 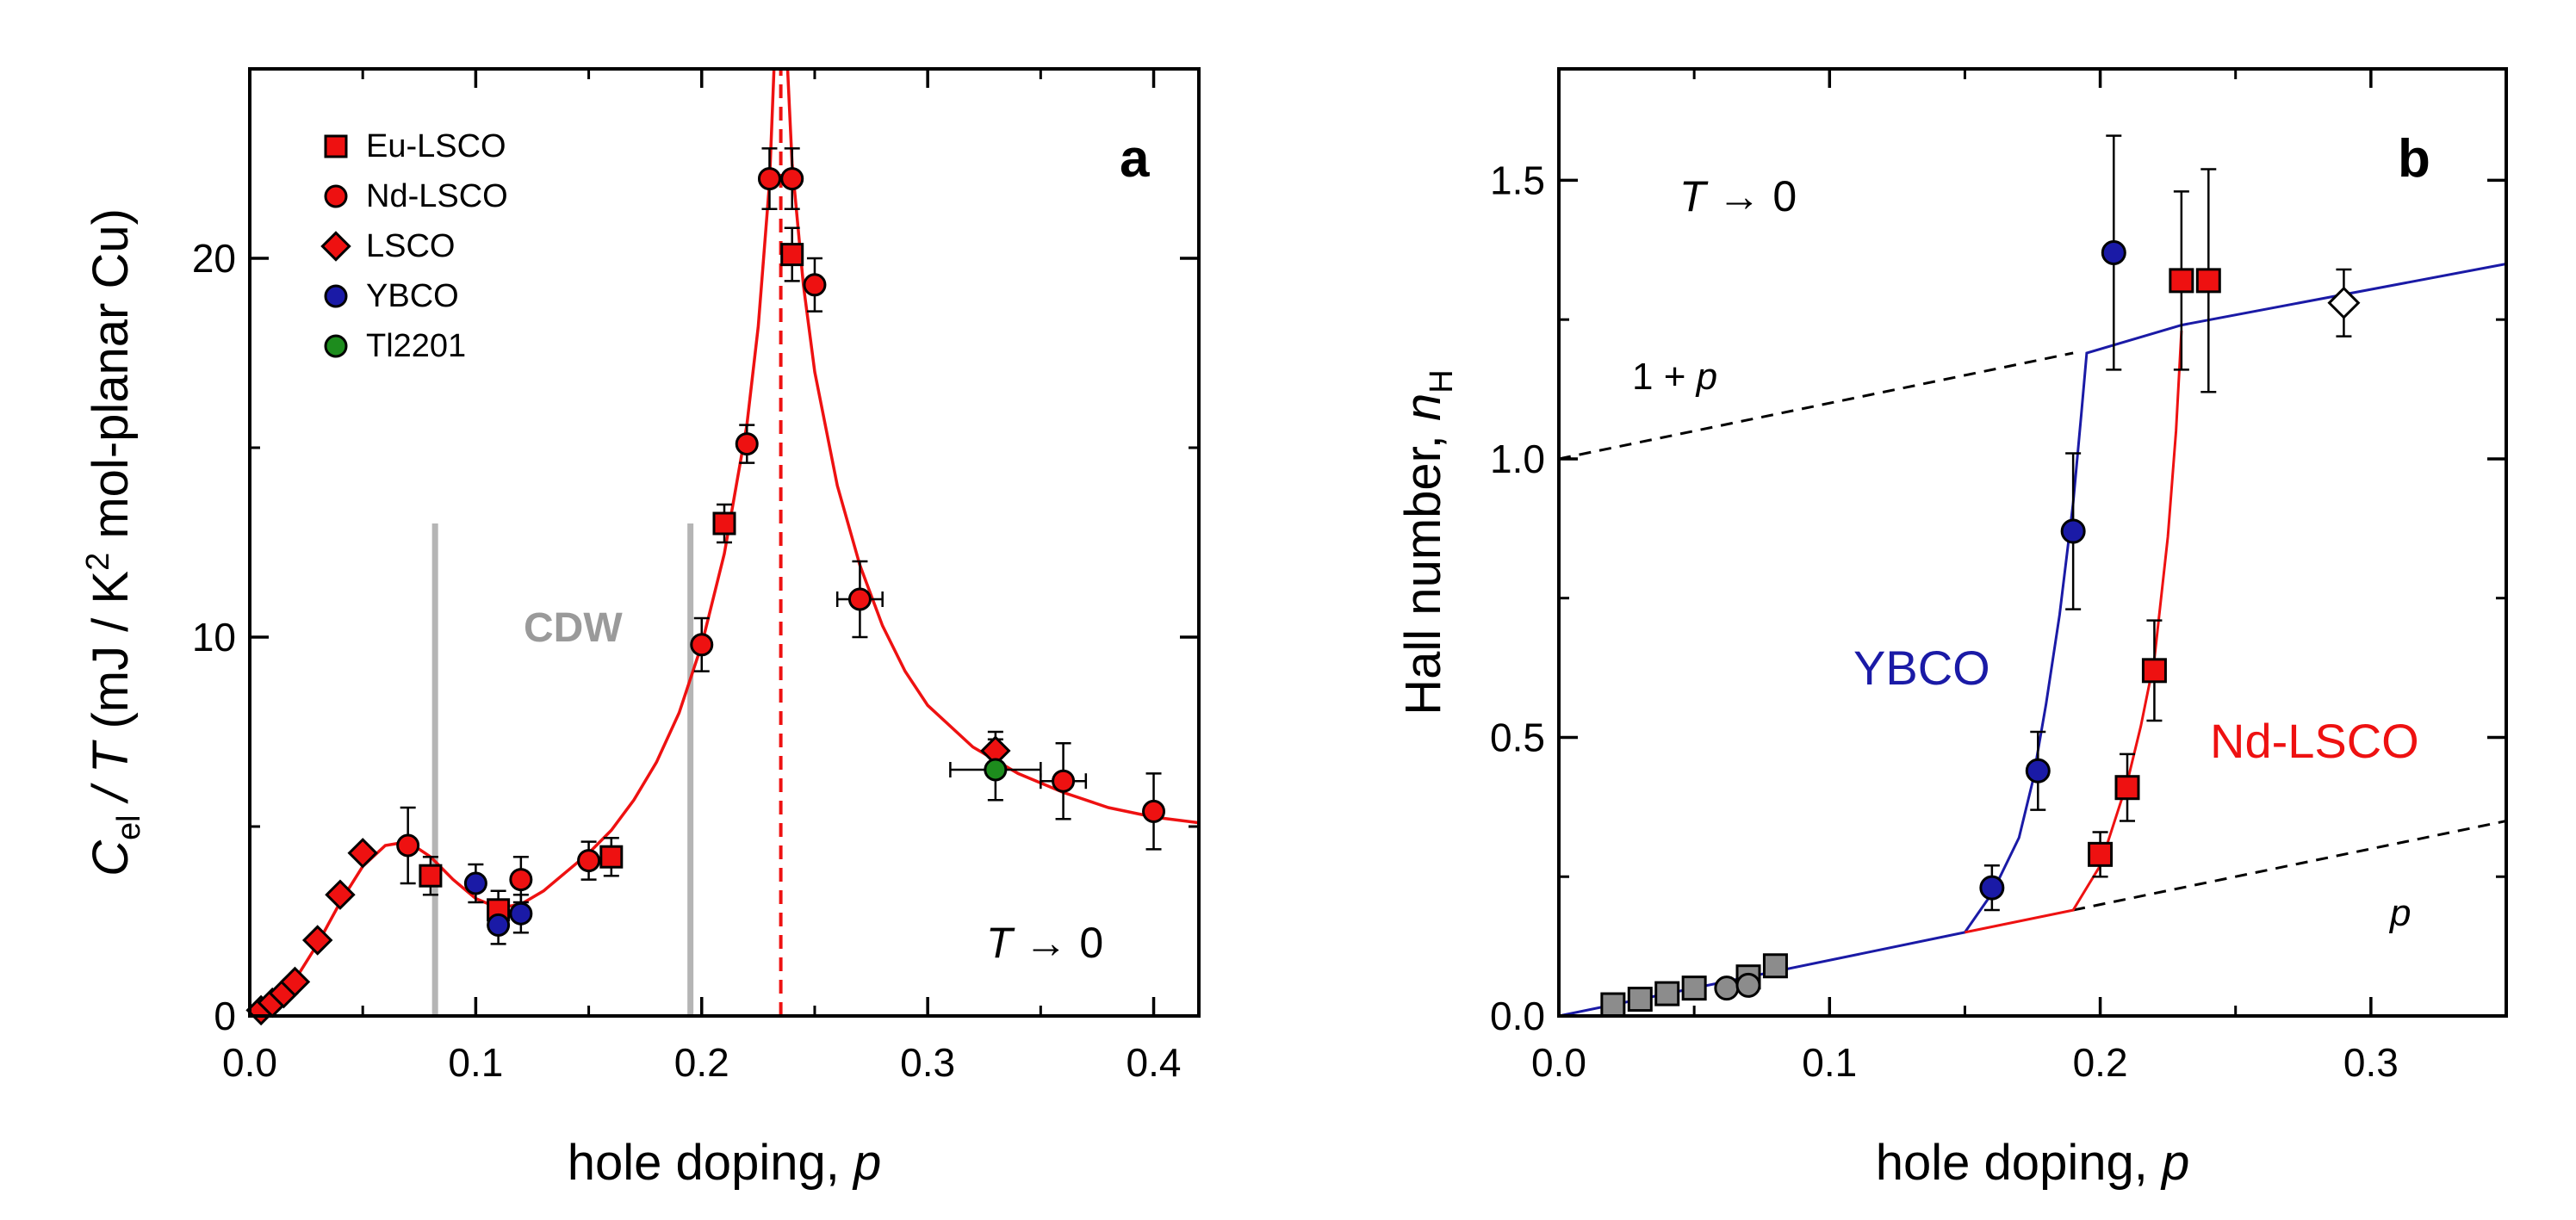 What do you see at coordinates (2314, 741) in the screenshot?
I see `label-nd-lsco: Nd-LSCO` at bounding box center [2314, 741].